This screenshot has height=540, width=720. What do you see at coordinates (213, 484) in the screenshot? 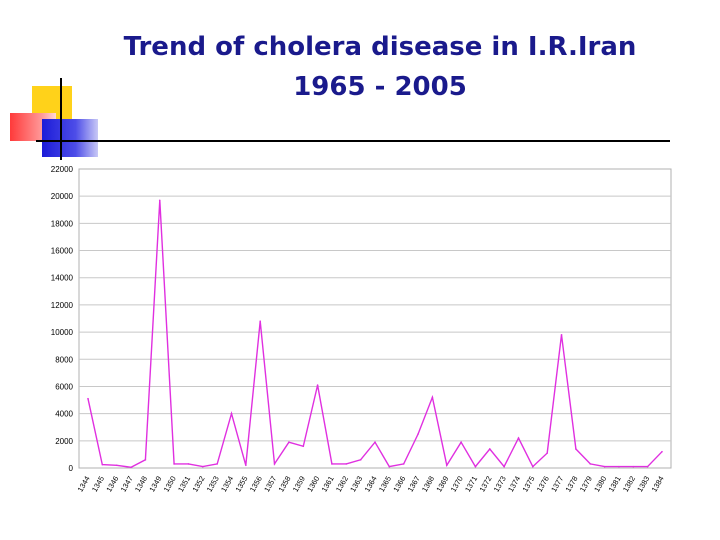
I see `x-tick-label: 1353` at bounding box center [213, 484].